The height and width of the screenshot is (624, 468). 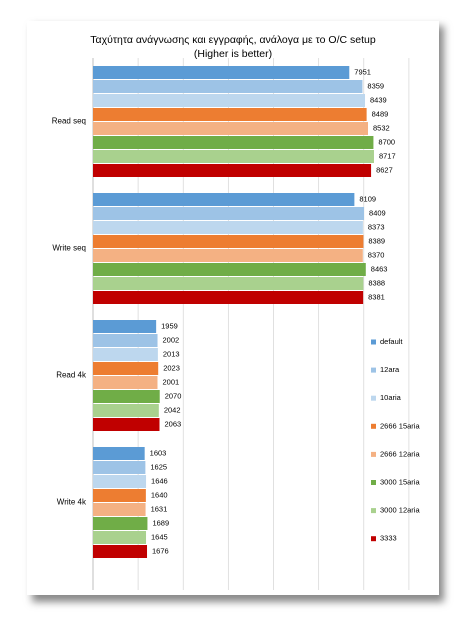 I want to click on data-label: 8717, so click(x=387, y=155).